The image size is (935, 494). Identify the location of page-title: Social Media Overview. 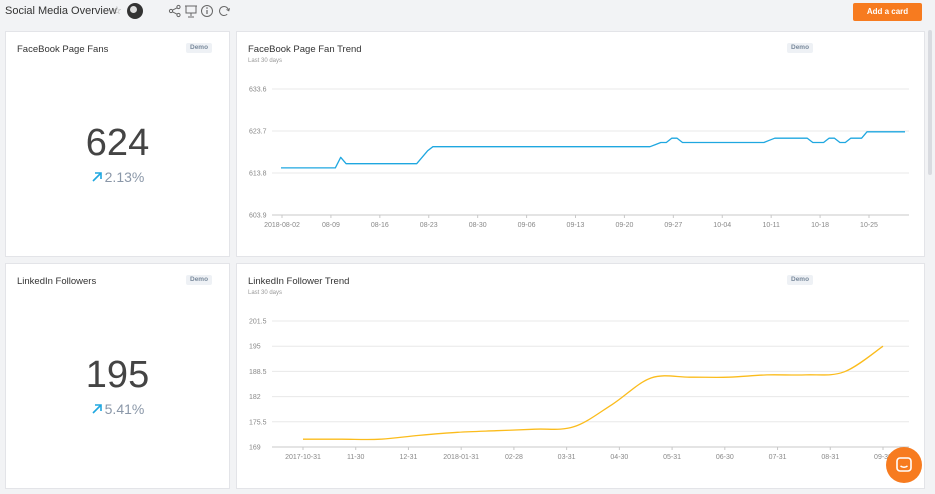
(61, 11).